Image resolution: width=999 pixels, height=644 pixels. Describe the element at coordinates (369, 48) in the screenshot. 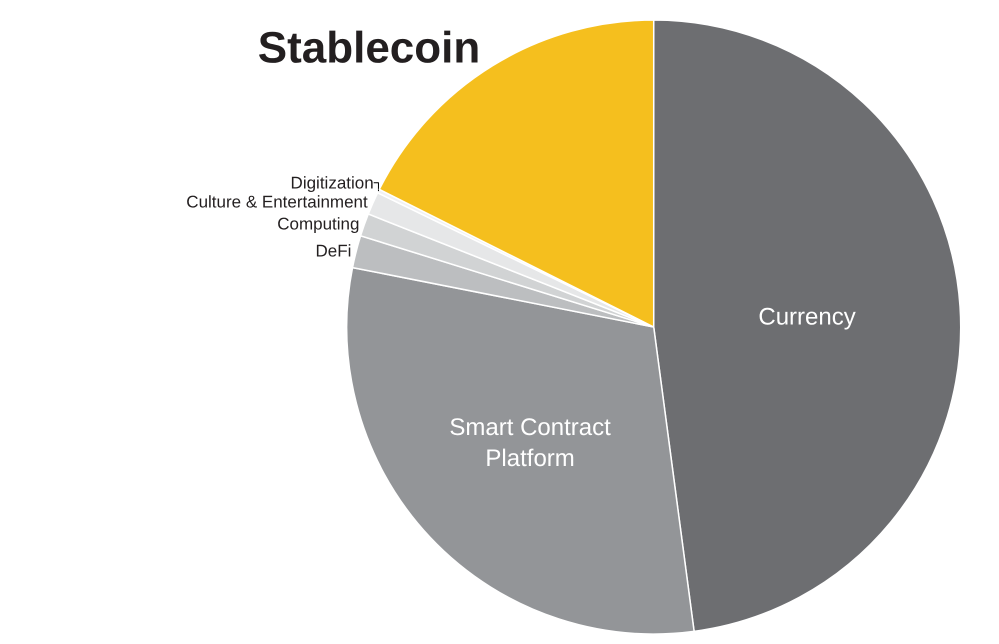

I see `slice-label: Stablecoin` at that location.